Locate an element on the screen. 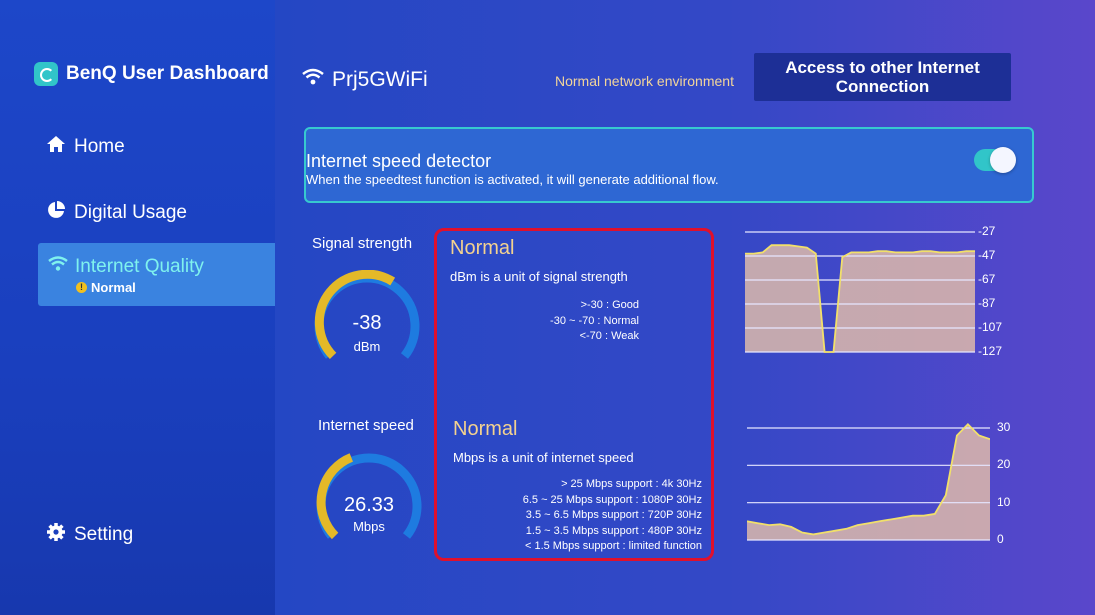 Image resolution: width=1095 pixels, height=615 pixels. y-tick-label: -47 is located at coordinates (987, 255).